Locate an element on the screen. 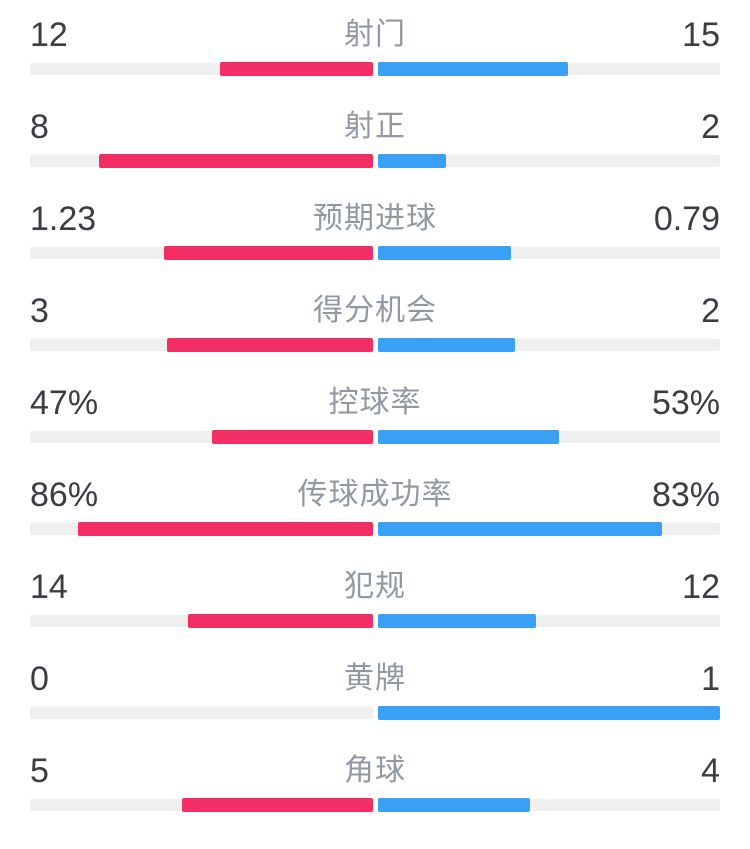 The height and width of the screenshot is (849, 750). stat-row-header: 12 射门 15 is located at coordinates (375, 35).